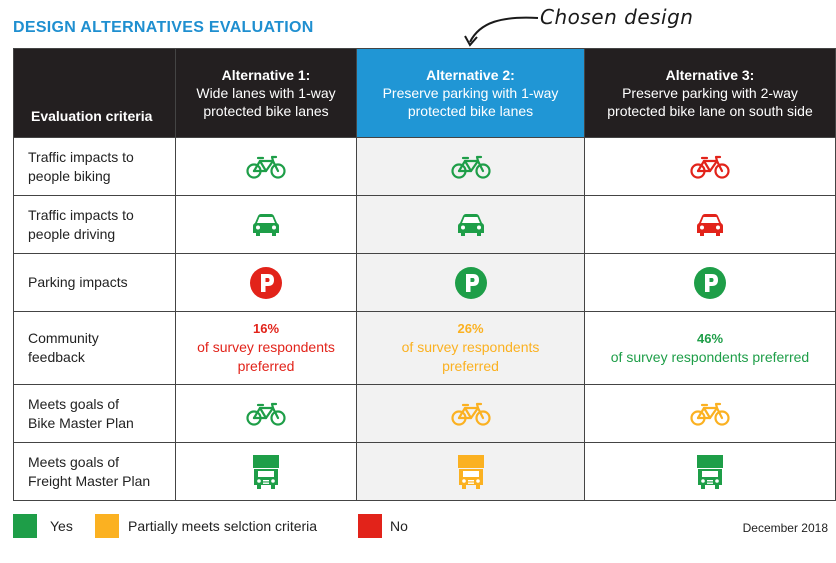 The height and width of the screenshot is (563, 836). Describe the element at coordinates (710, 338) in the screenshot. I see `feedback-percent: 46%` at that location.